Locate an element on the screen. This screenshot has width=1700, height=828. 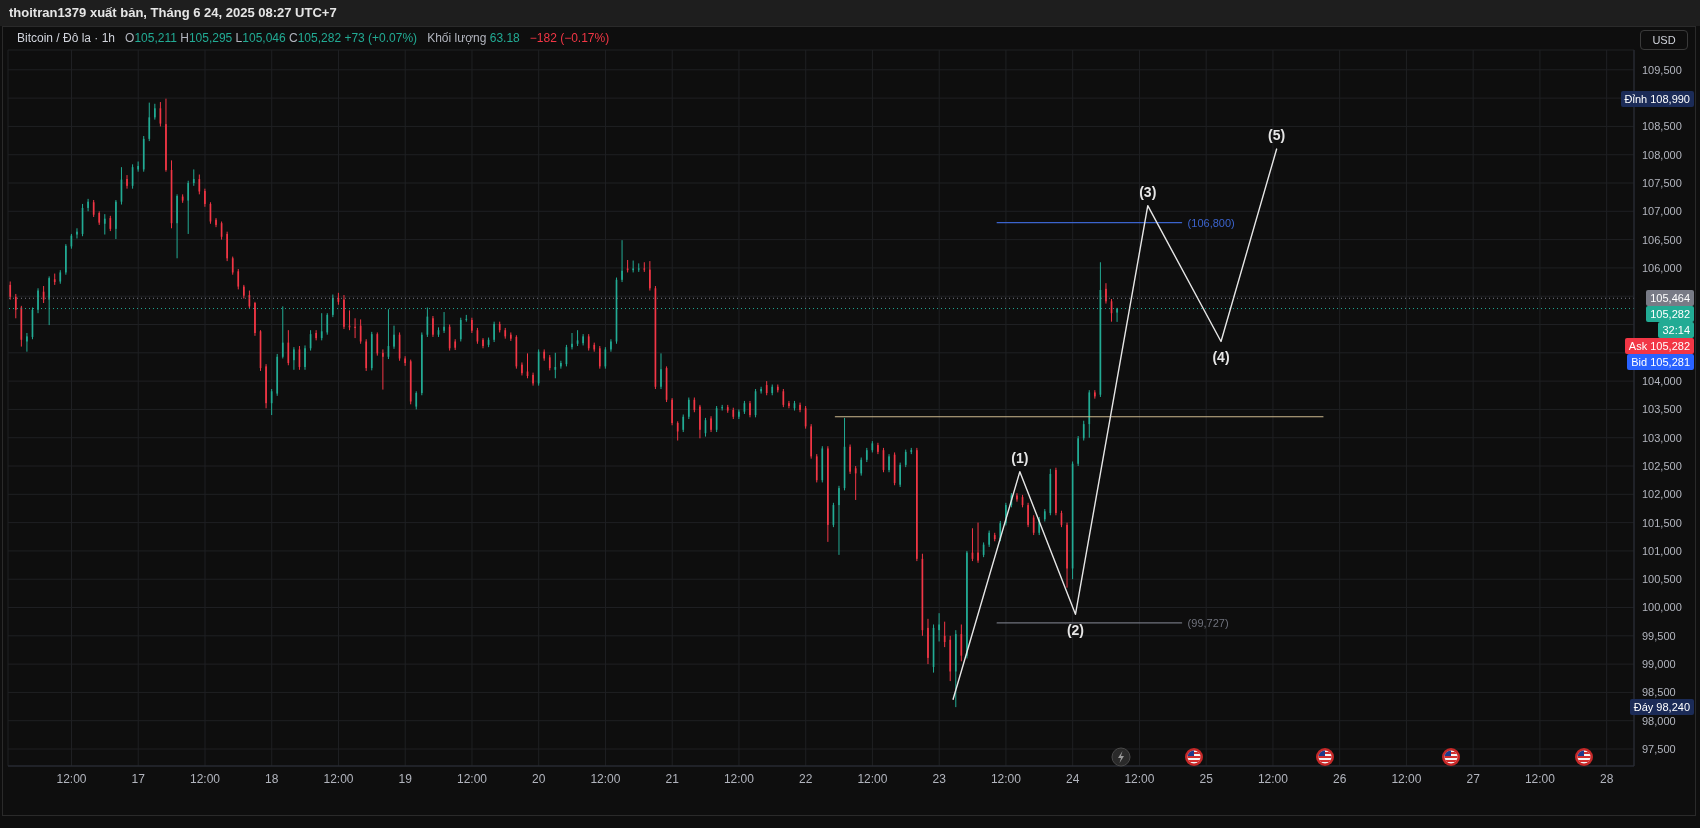
y-tick-label: 108,000 is located at coordinates (1662, 154).